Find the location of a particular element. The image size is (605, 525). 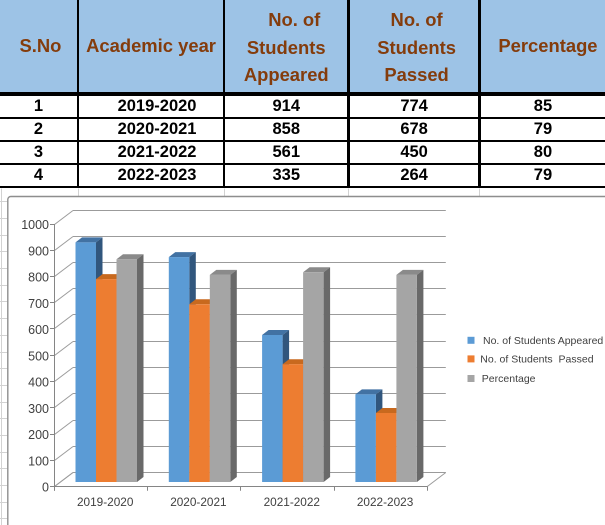

svg-text: 500 is located at coordinates (38, 356).